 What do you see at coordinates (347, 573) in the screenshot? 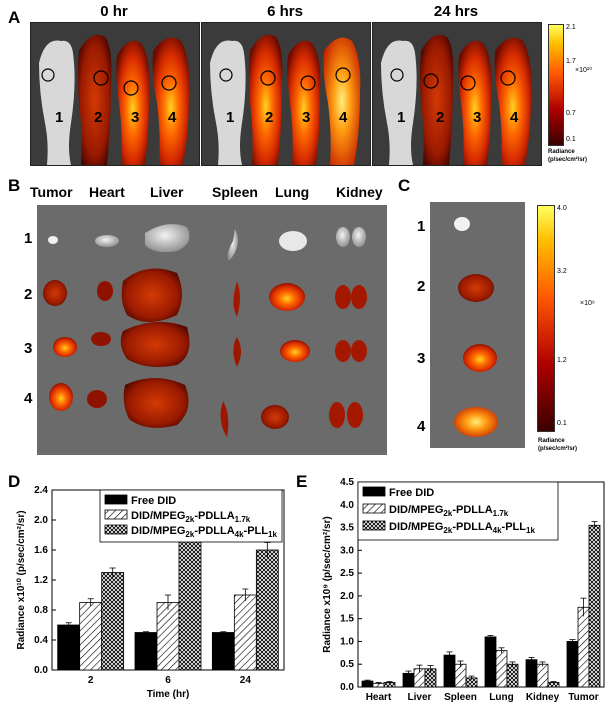
I see `y-tick-label: 2.5` at bounding box center [347, 573].